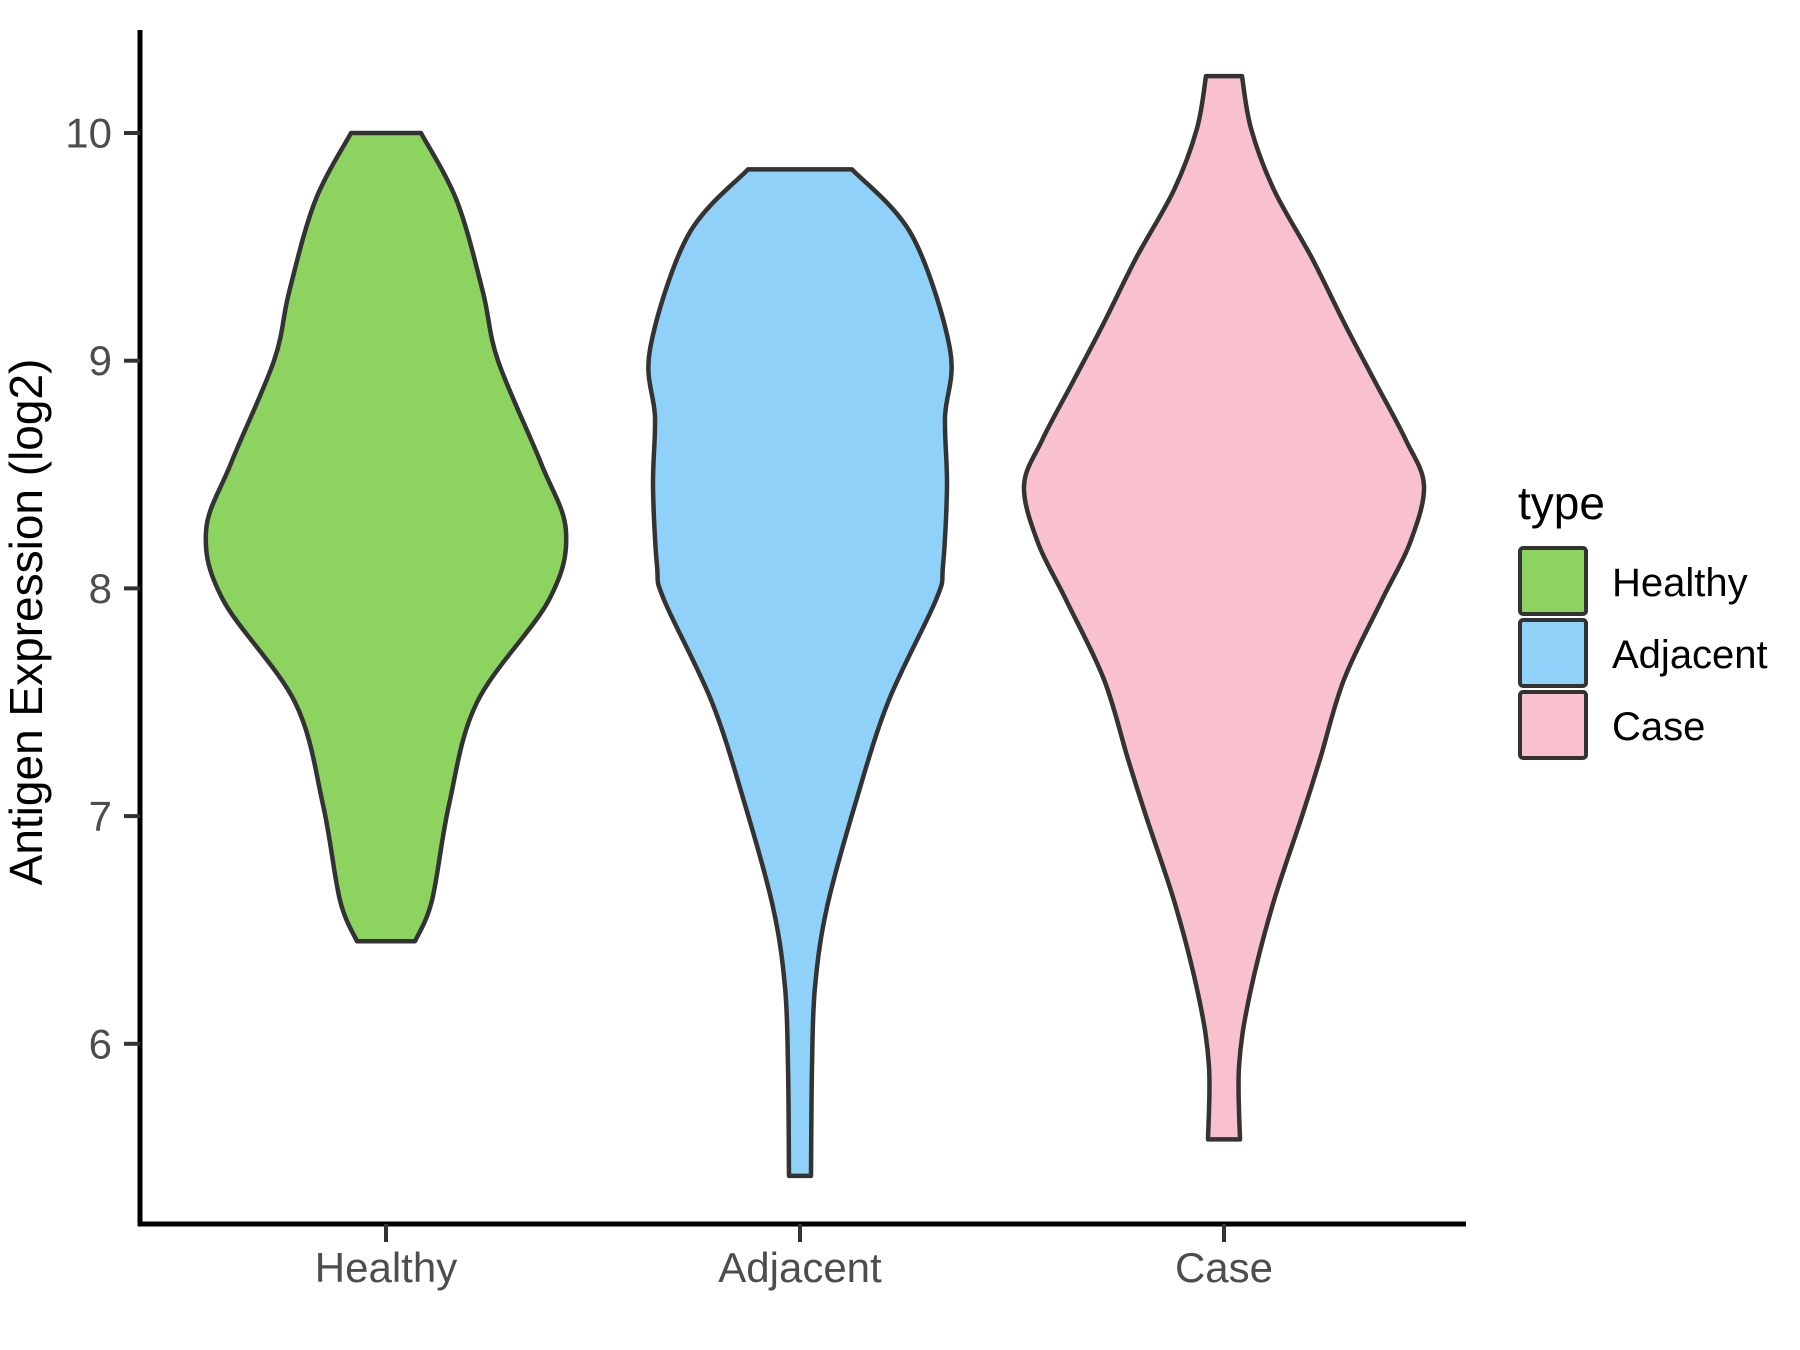  Describe the element at coordinates (100, 1043) in the screenshot. I see `y-tick-label-6: 6` at that location.